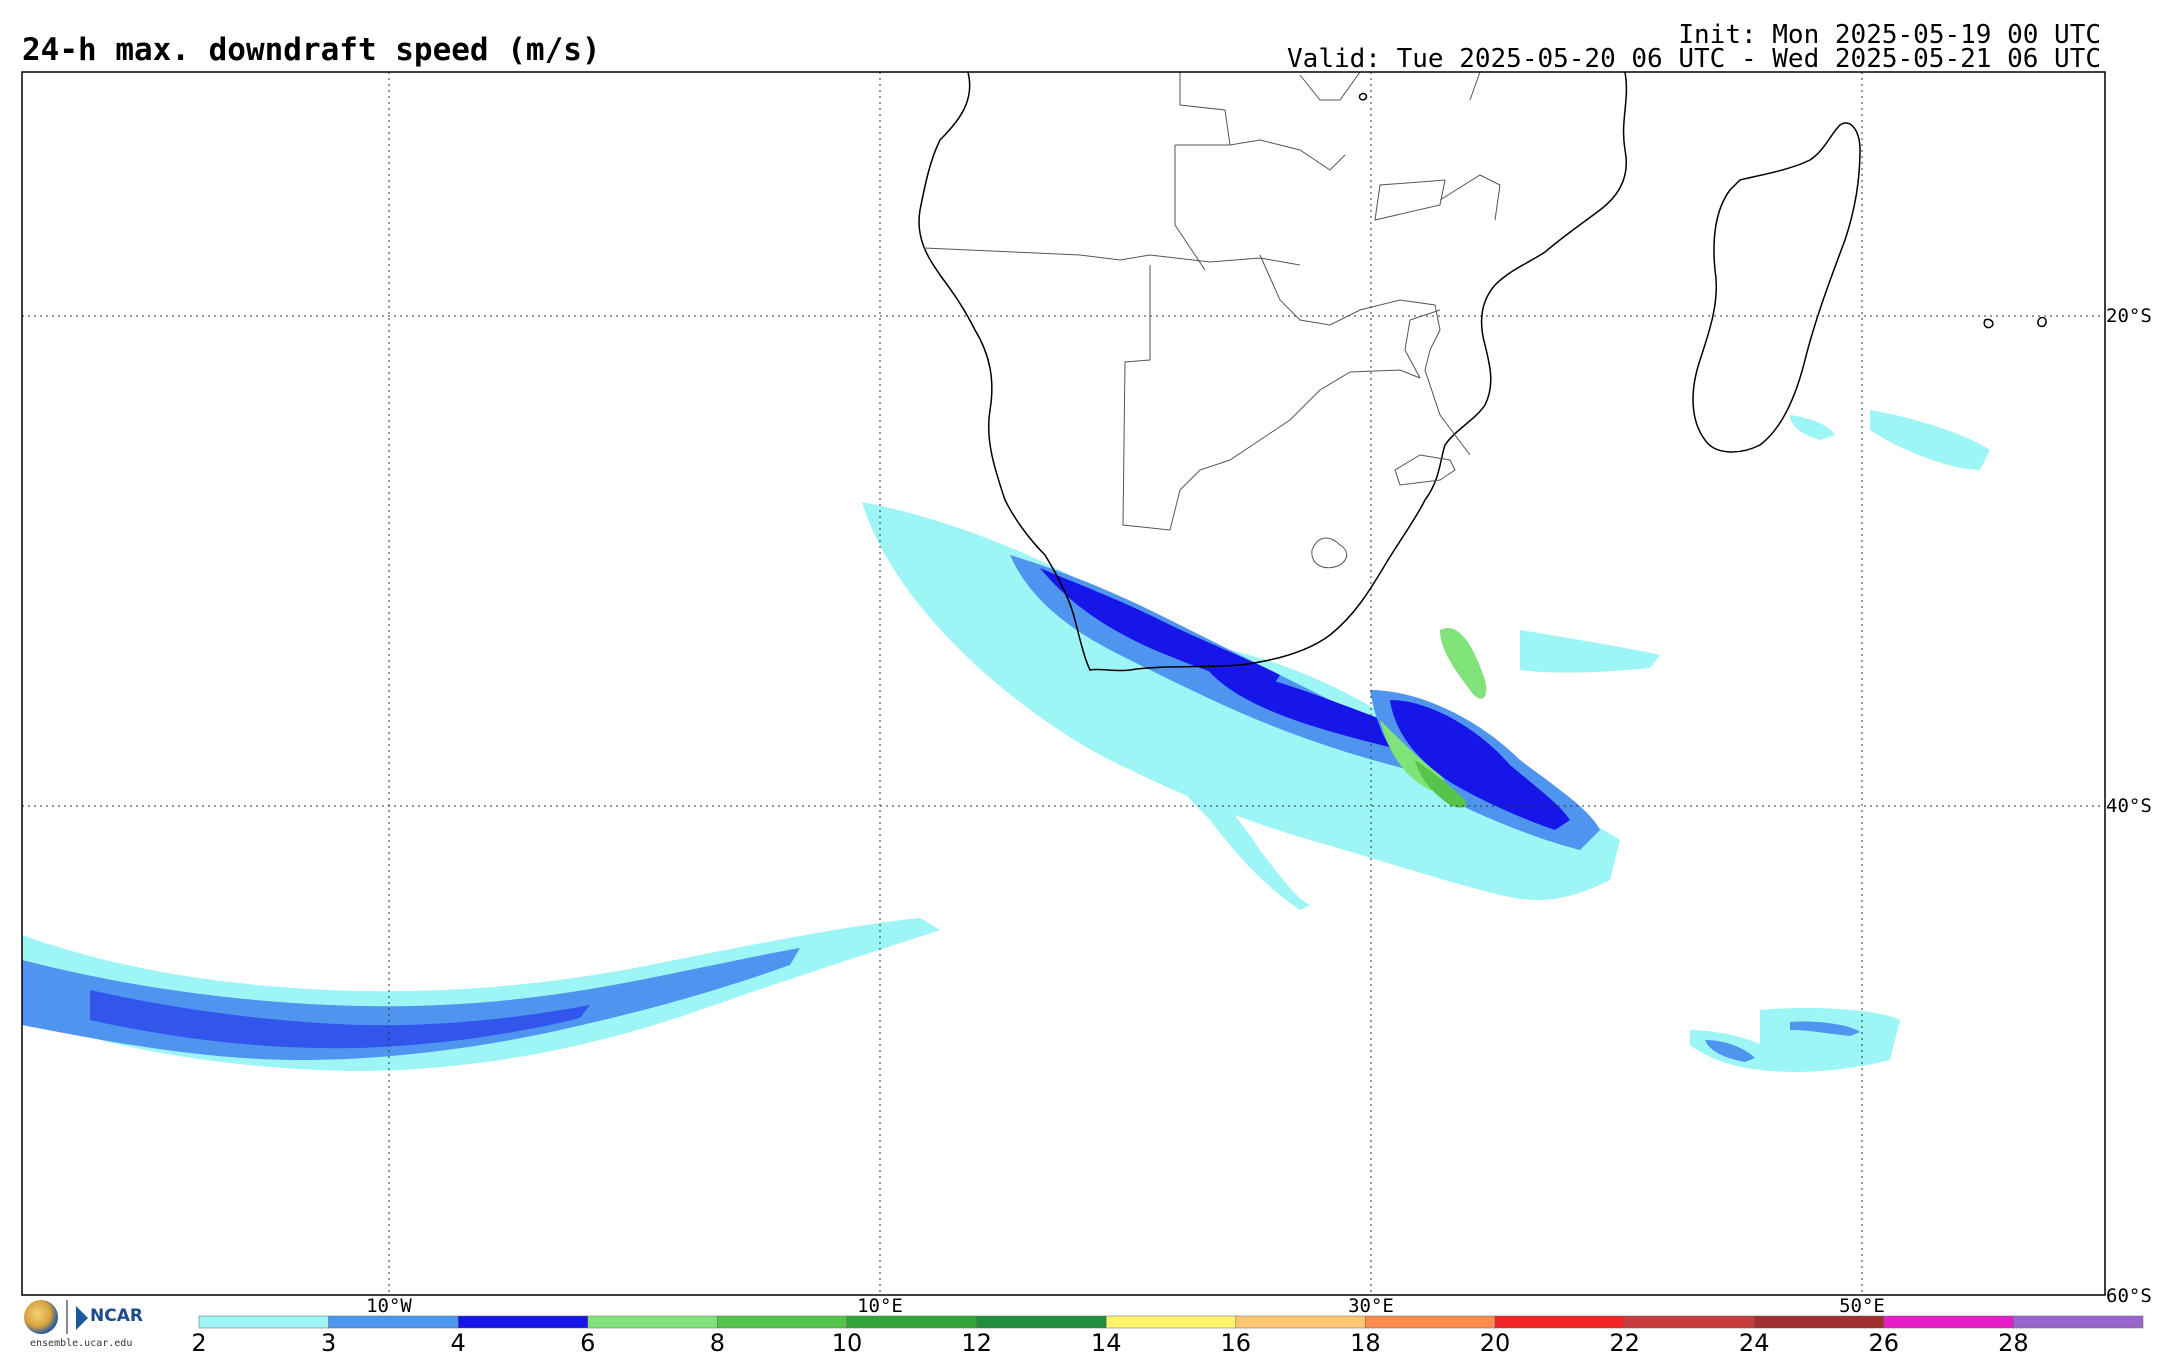 The image size is (2160, 1354). What do you see at coordinates (2129, 316) in the screenshot?
I see `lat-label-20s: 20°S` at bounding box center [2129, 316].